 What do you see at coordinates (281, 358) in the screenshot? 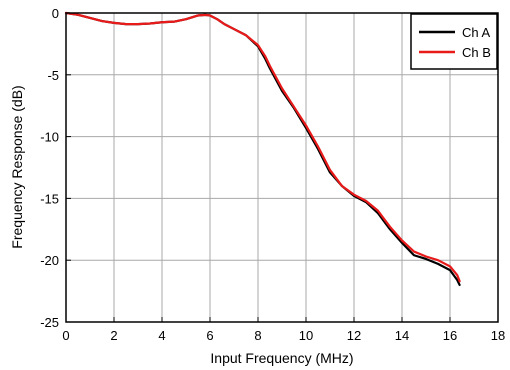
I see `x-axis-label: Input Frequency (MHz)` at bounding box center [281, 358].